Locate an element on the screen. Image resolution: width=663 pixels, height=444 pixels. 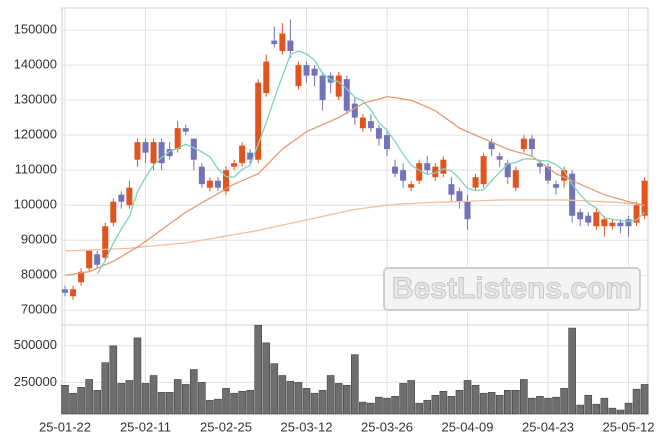
y-tick-label: 500000 is located at coordinates (35, 344).